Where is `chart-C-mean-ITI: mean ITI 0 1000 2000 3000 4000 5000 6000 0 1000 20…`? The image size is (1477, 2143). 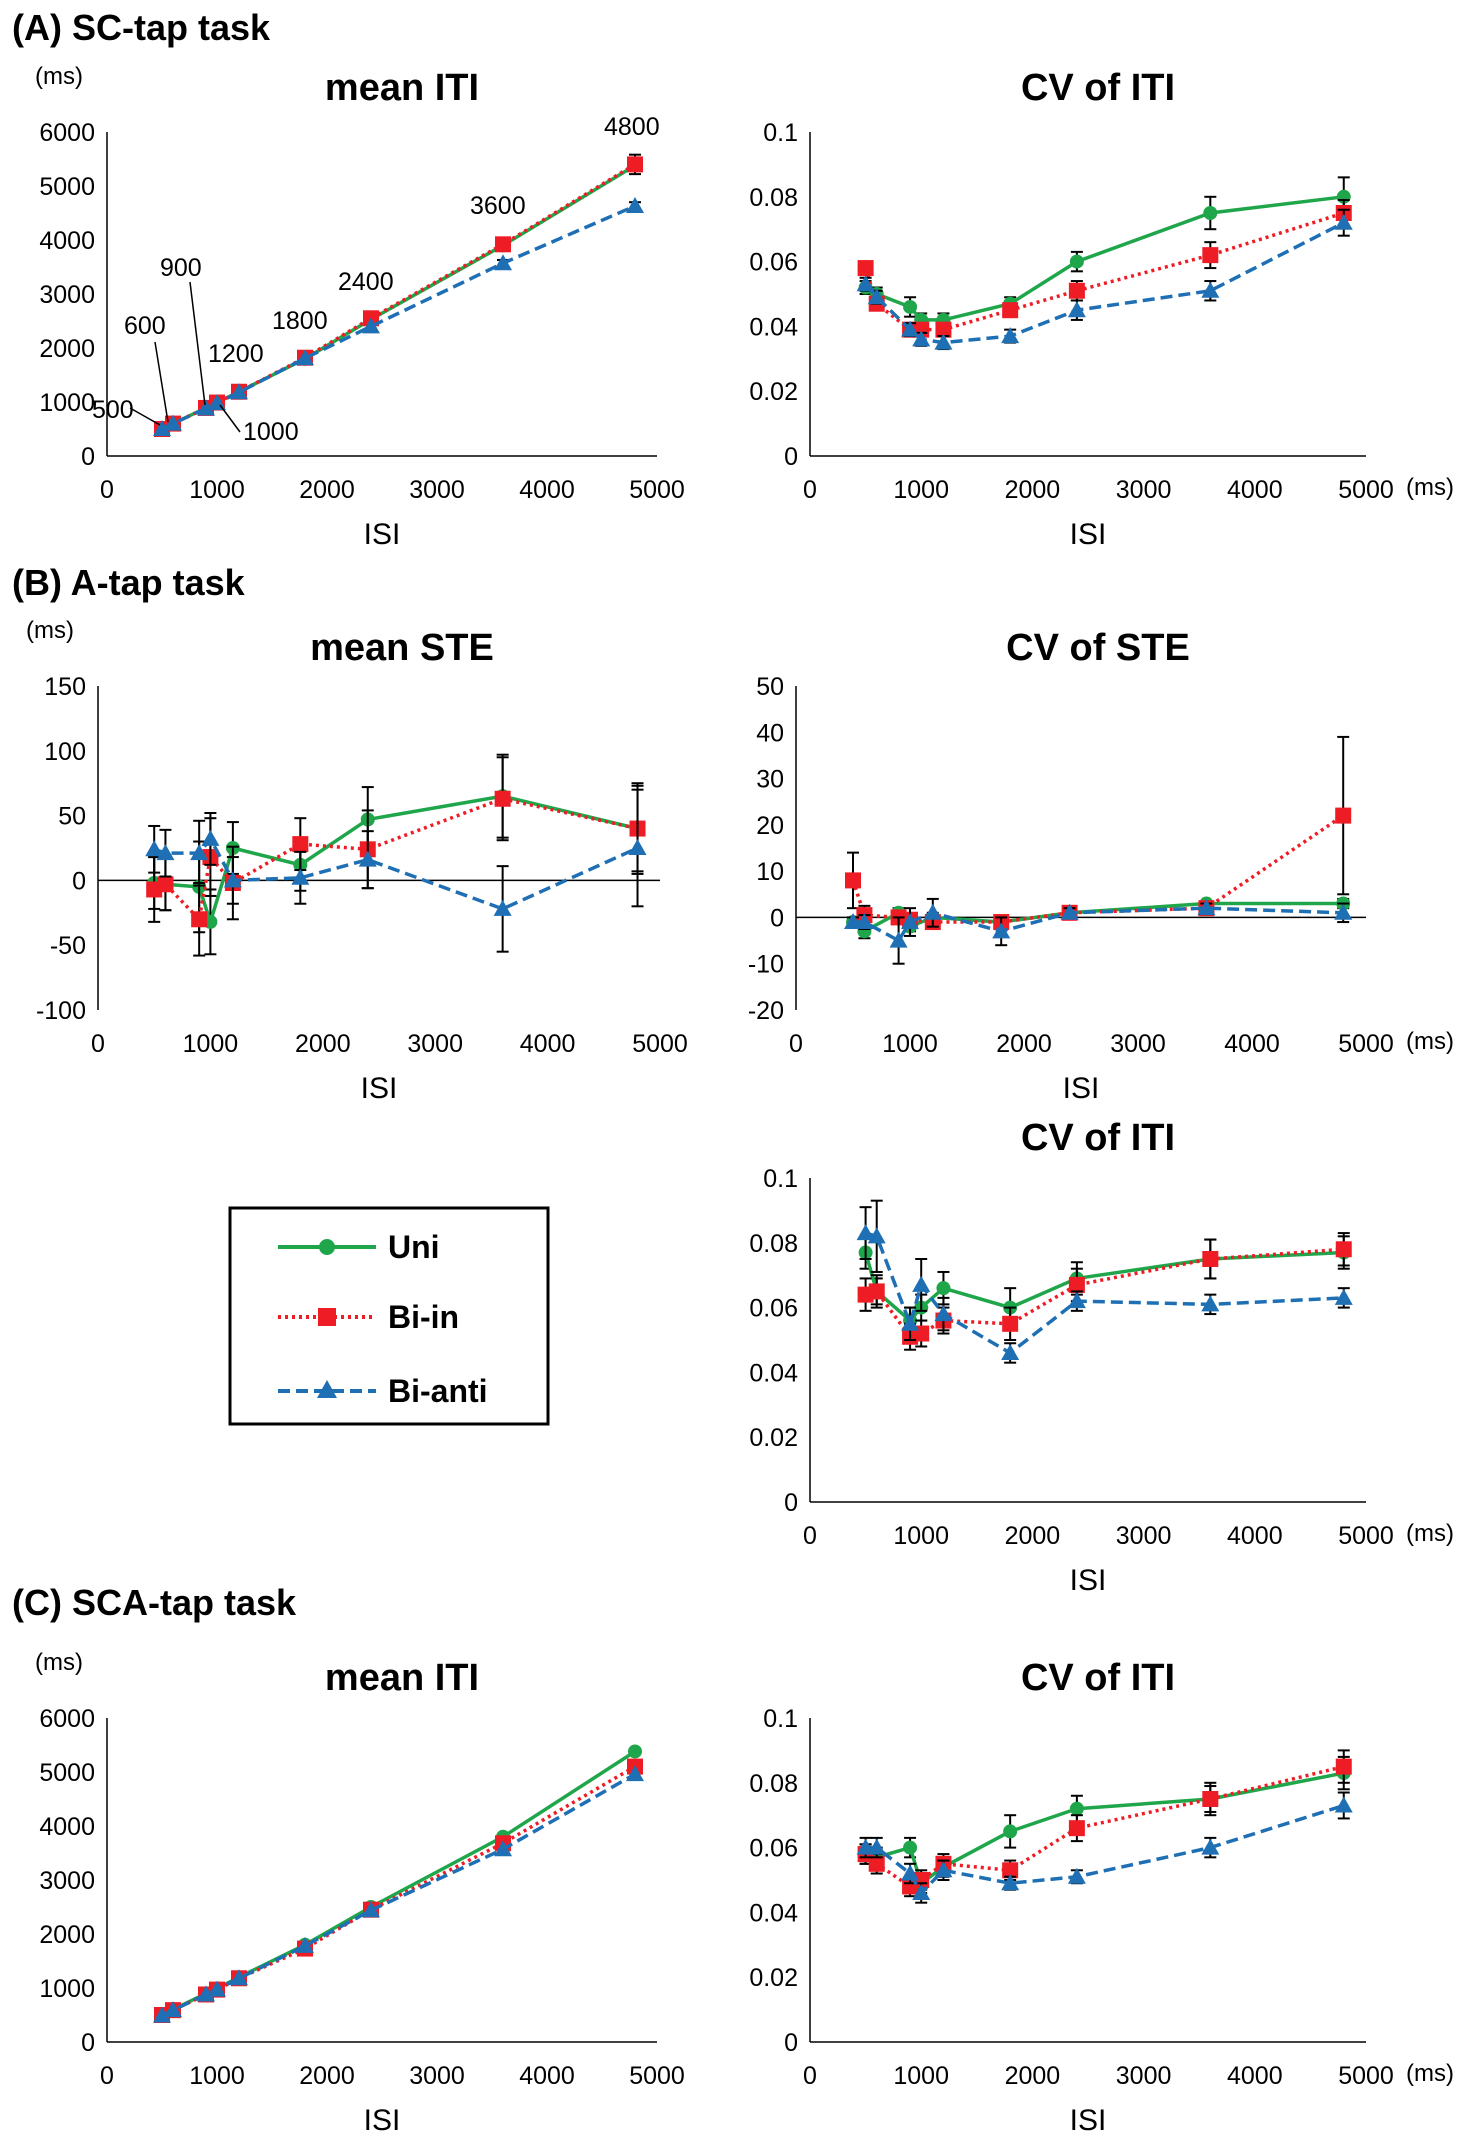 chart-C-mean-ITI: mean ITI 0 1000 2000 3000 4000 5000 6000 0 1000 20… is located at coordinates (360, 1893).